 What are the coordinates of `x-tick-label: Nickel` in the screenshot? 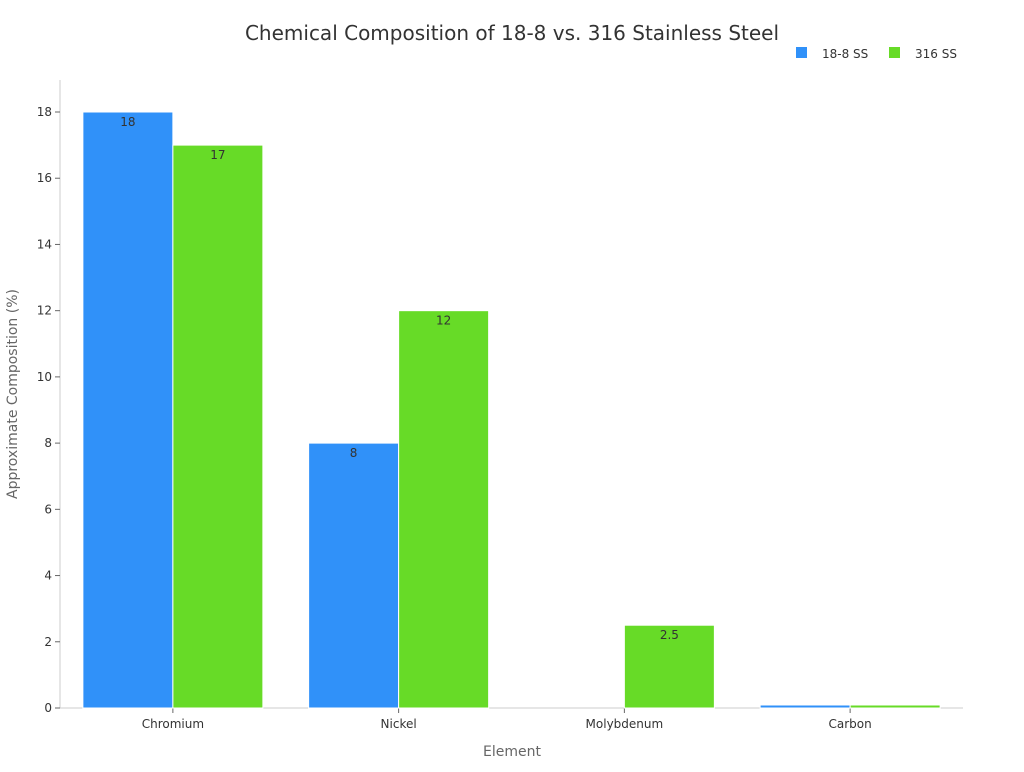 It's located at (399, 724).